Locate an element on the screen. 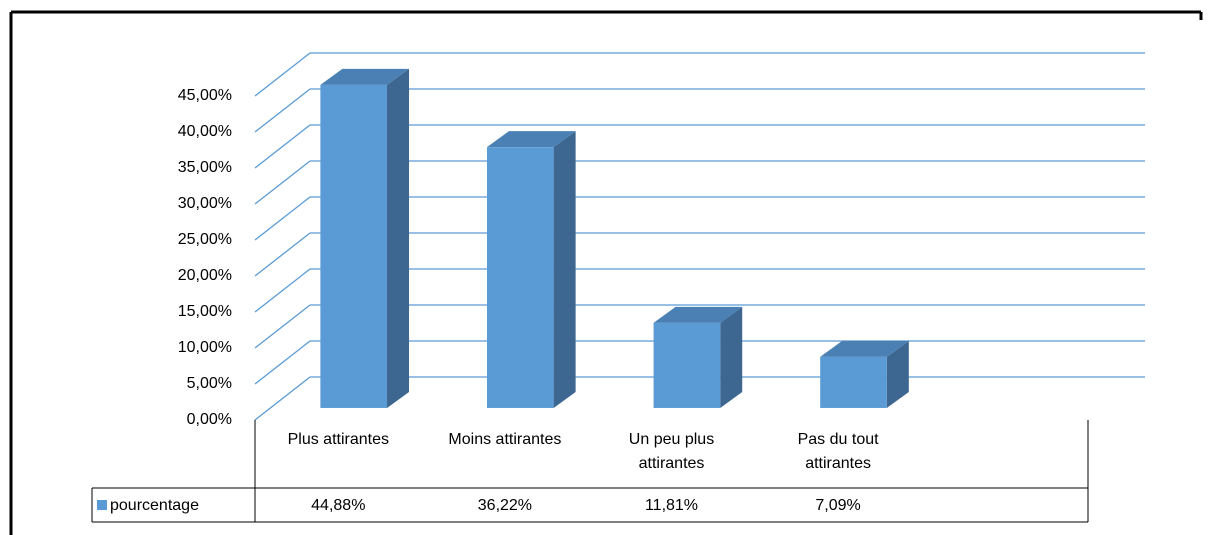 This screenshot has width=1209, height=535. x-tick-label: Un peu plus attirantes is located at coordinates (671, 451).